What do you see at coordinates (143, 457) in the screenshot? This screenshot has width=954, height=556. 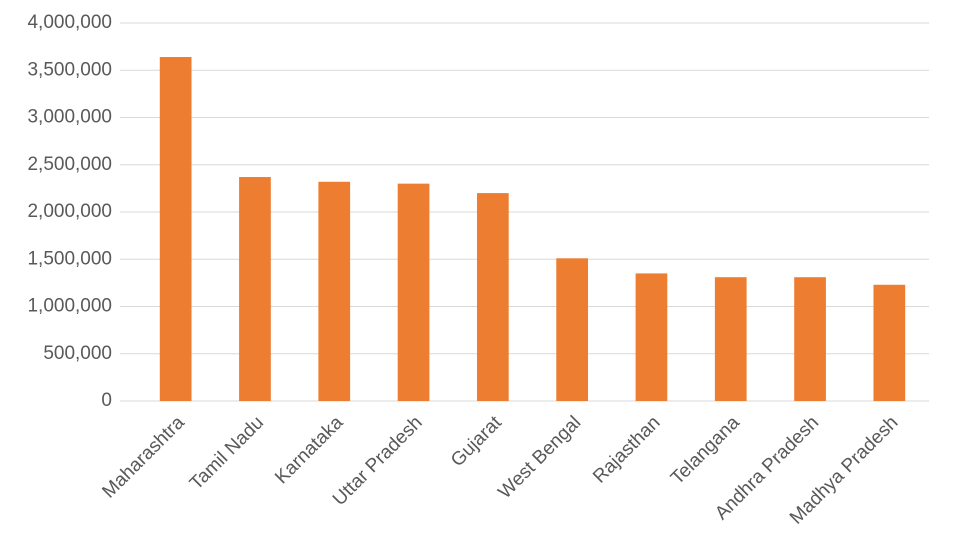 I see `x-tick-label: Maharashtra` at bounding box center [143, 457].